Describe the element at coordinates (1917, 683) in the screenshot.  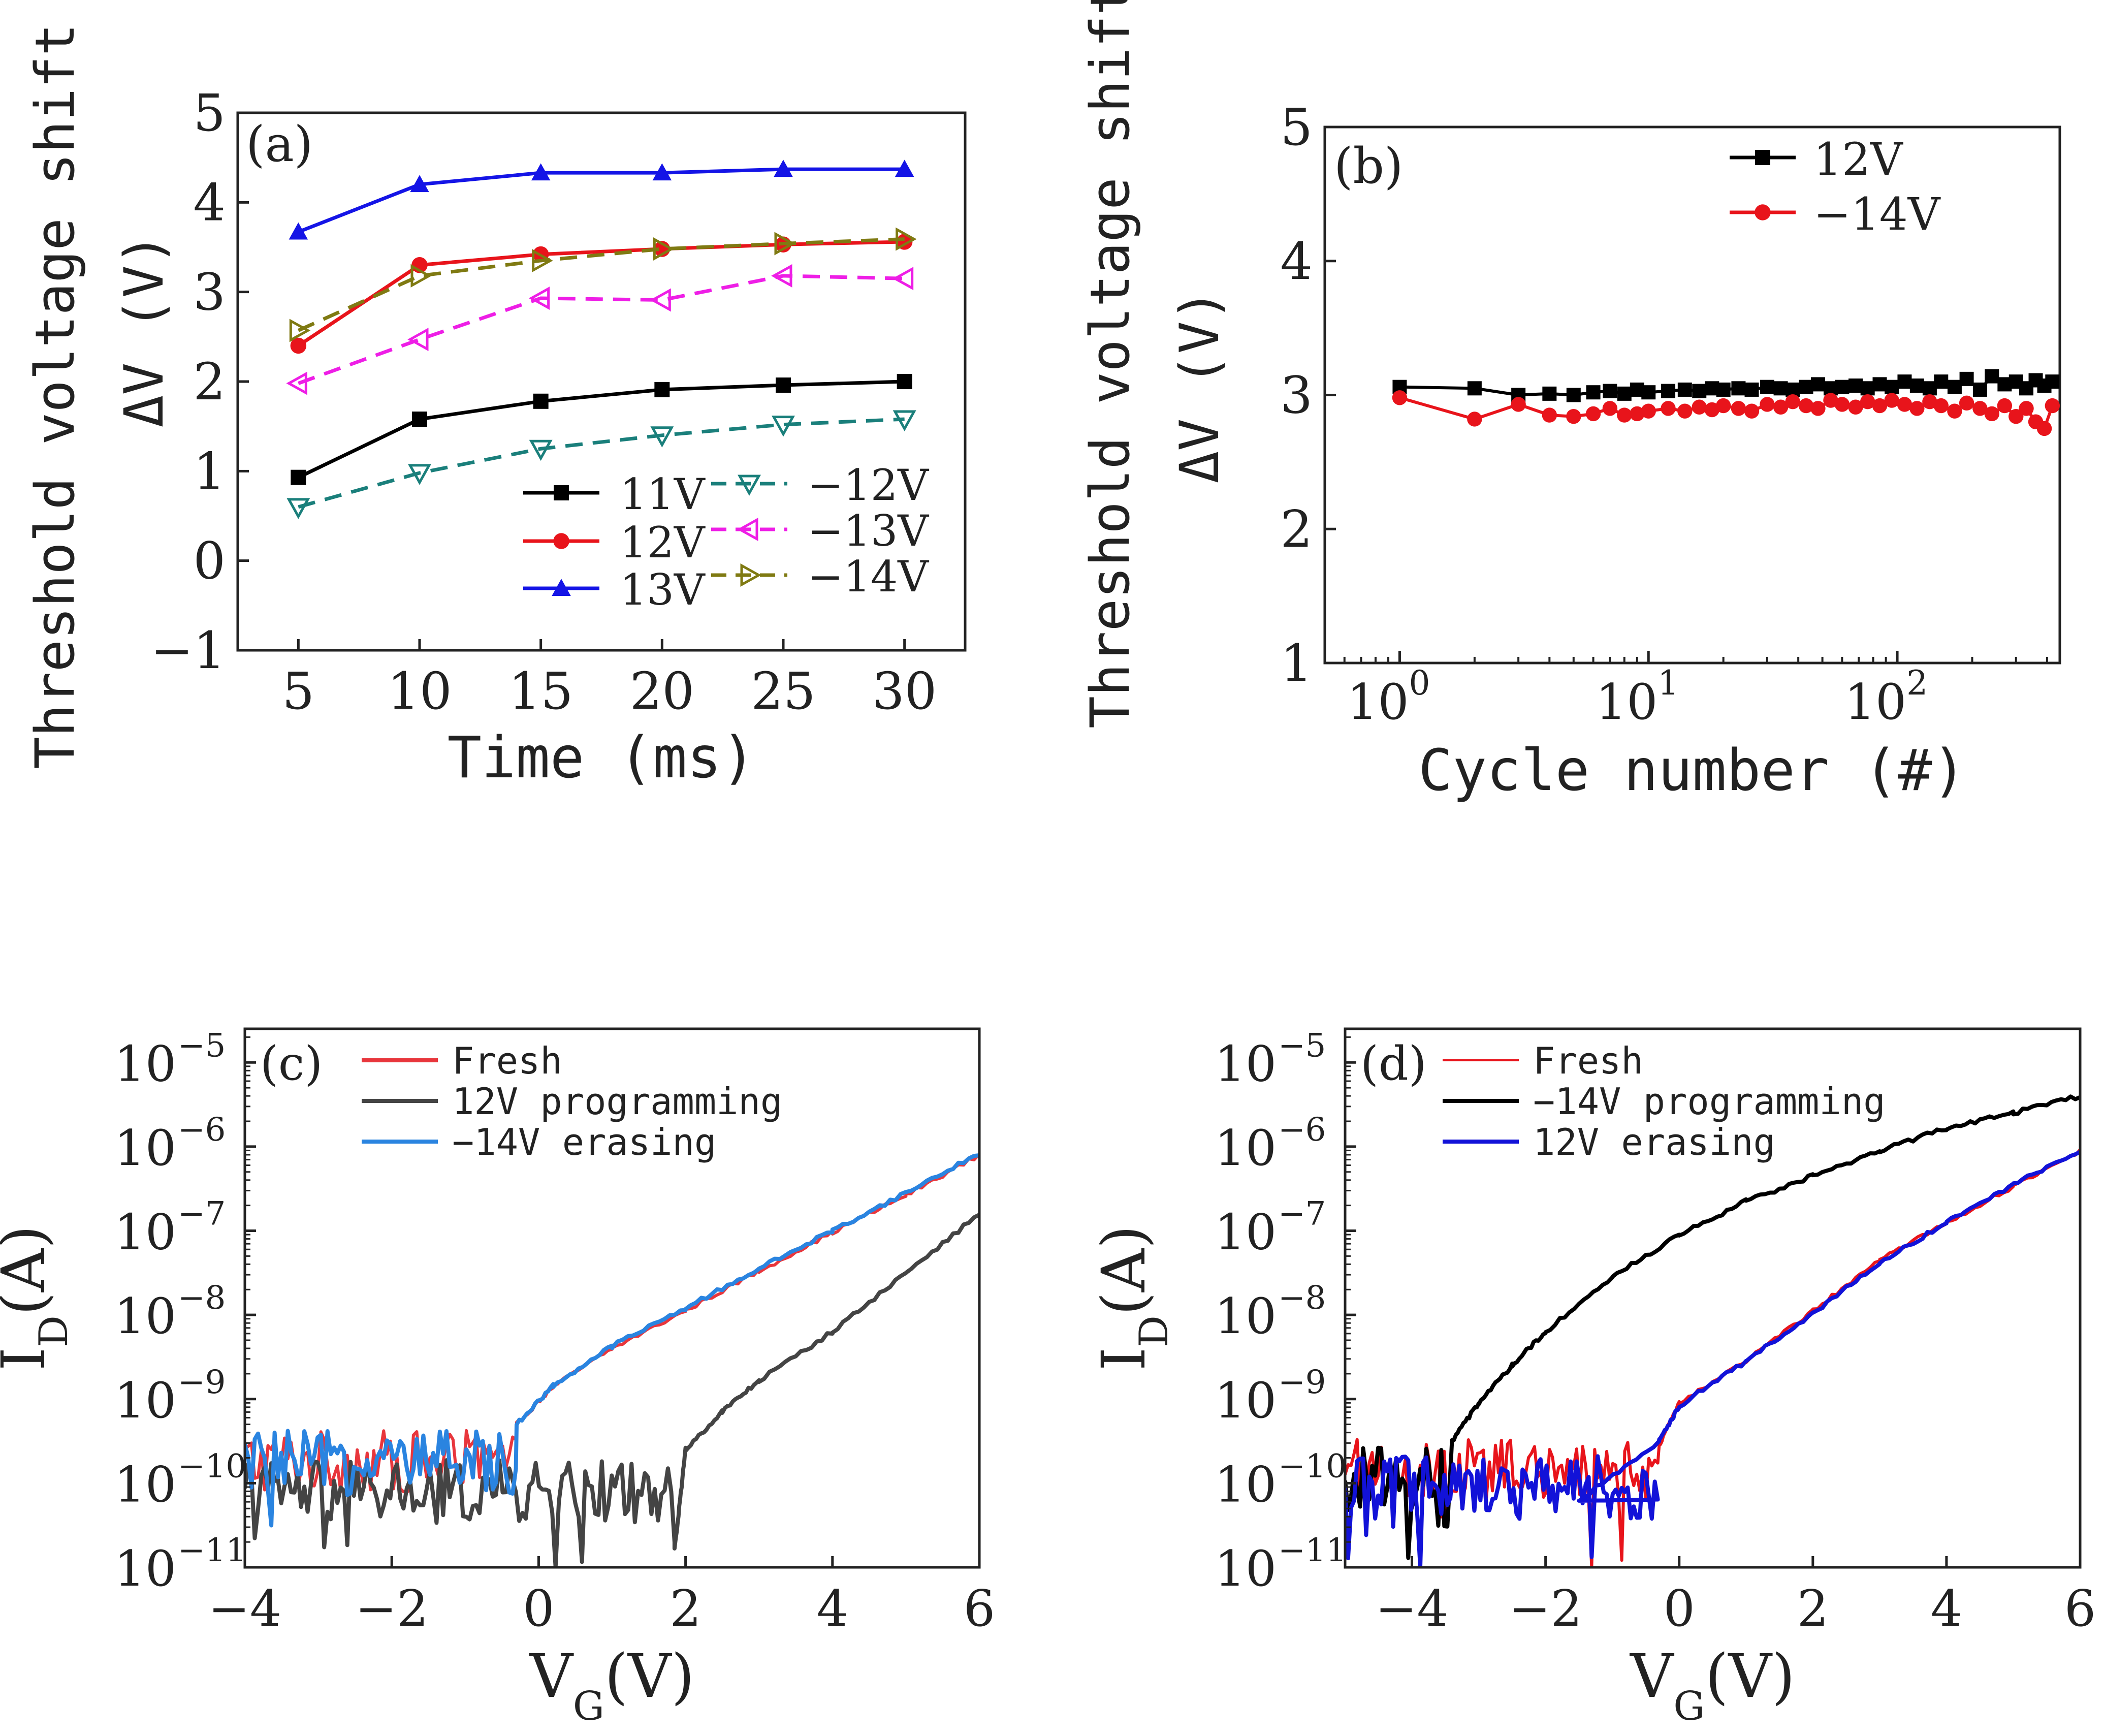
I see `x-tick-exponent: 2` at that location.